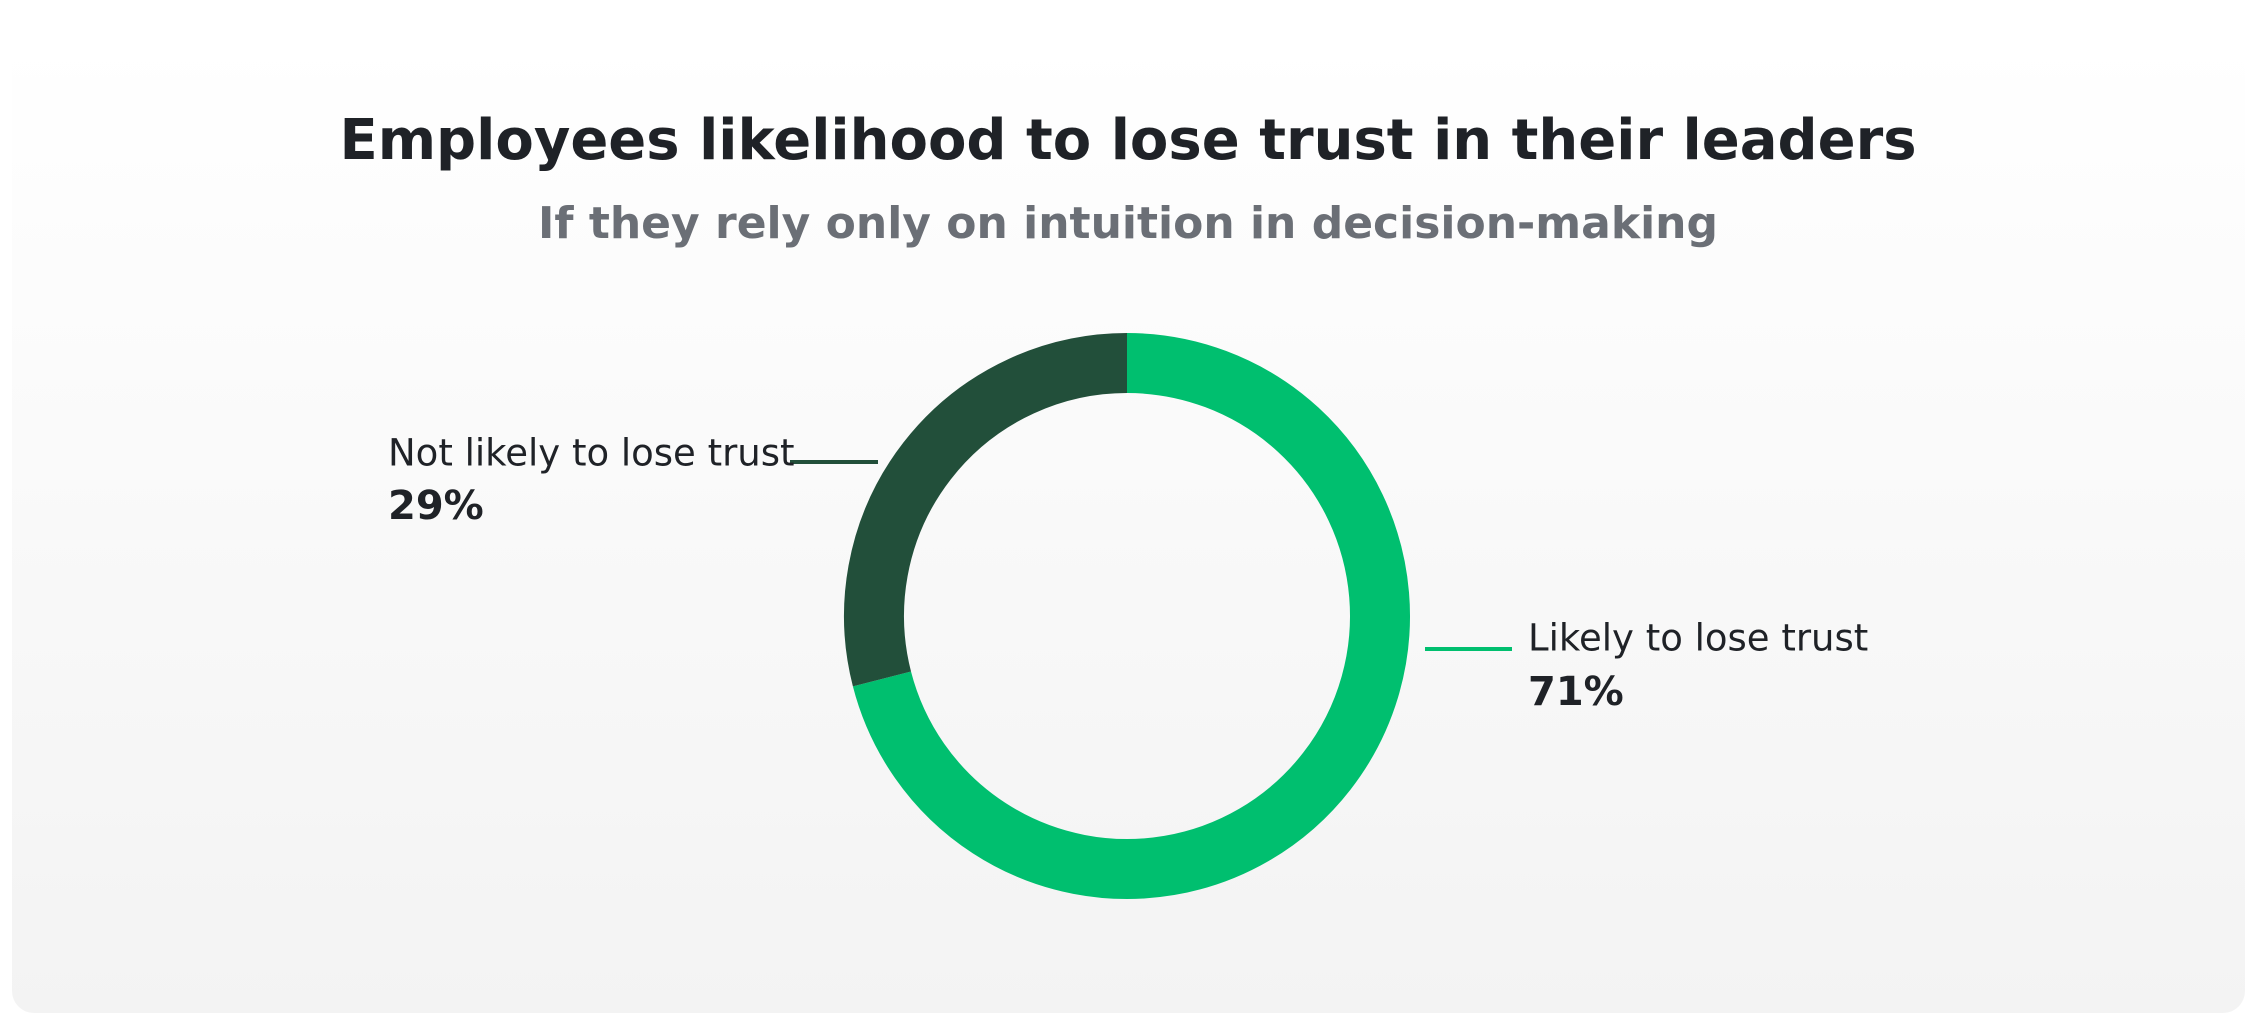 The image size is (2256, 1024). I want to click on value-label: 29%, so click(436, 506).